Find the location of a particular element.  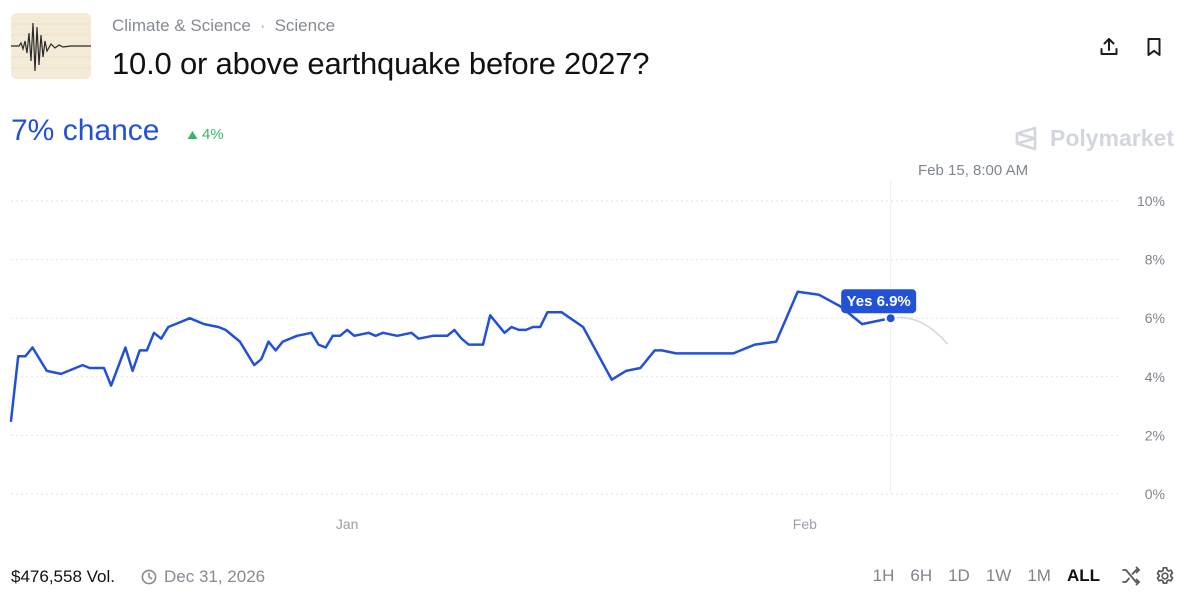

end-date-text: Dec 31, 2026 is located at coordinates (214, 576).